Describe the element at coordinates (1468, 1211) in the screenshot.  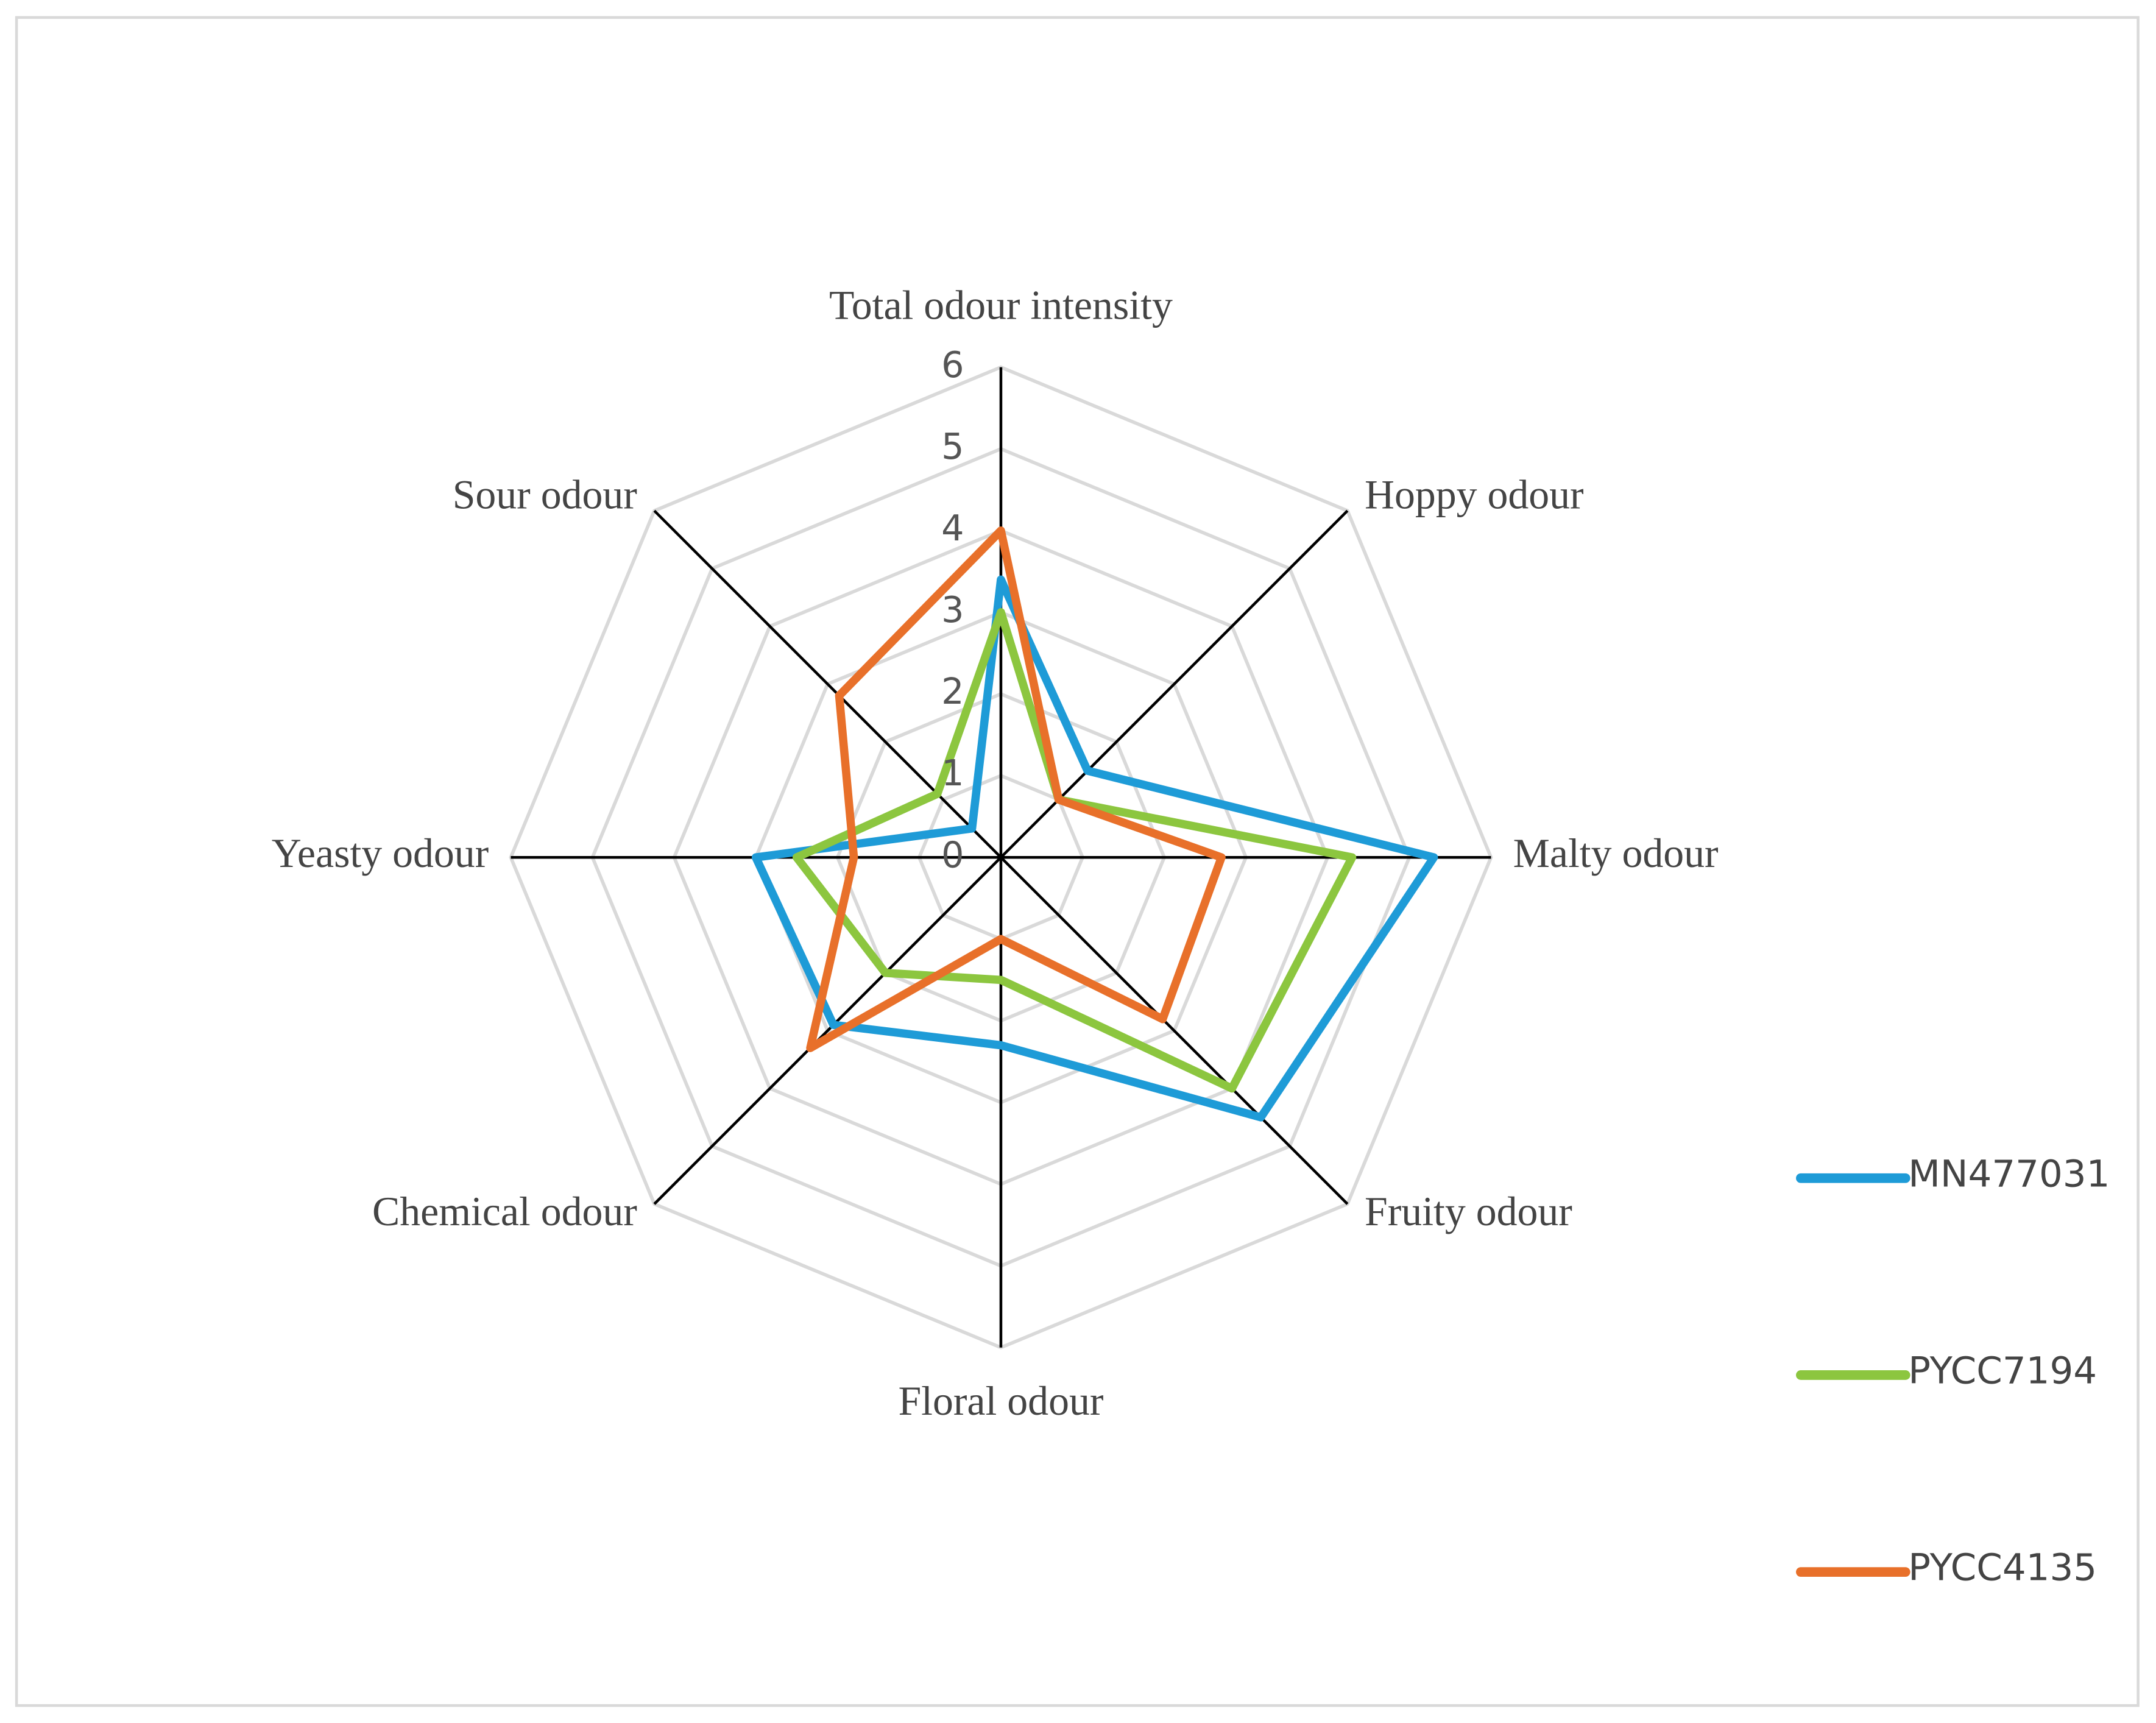
I see `category-label: Fruity odour` at that location.